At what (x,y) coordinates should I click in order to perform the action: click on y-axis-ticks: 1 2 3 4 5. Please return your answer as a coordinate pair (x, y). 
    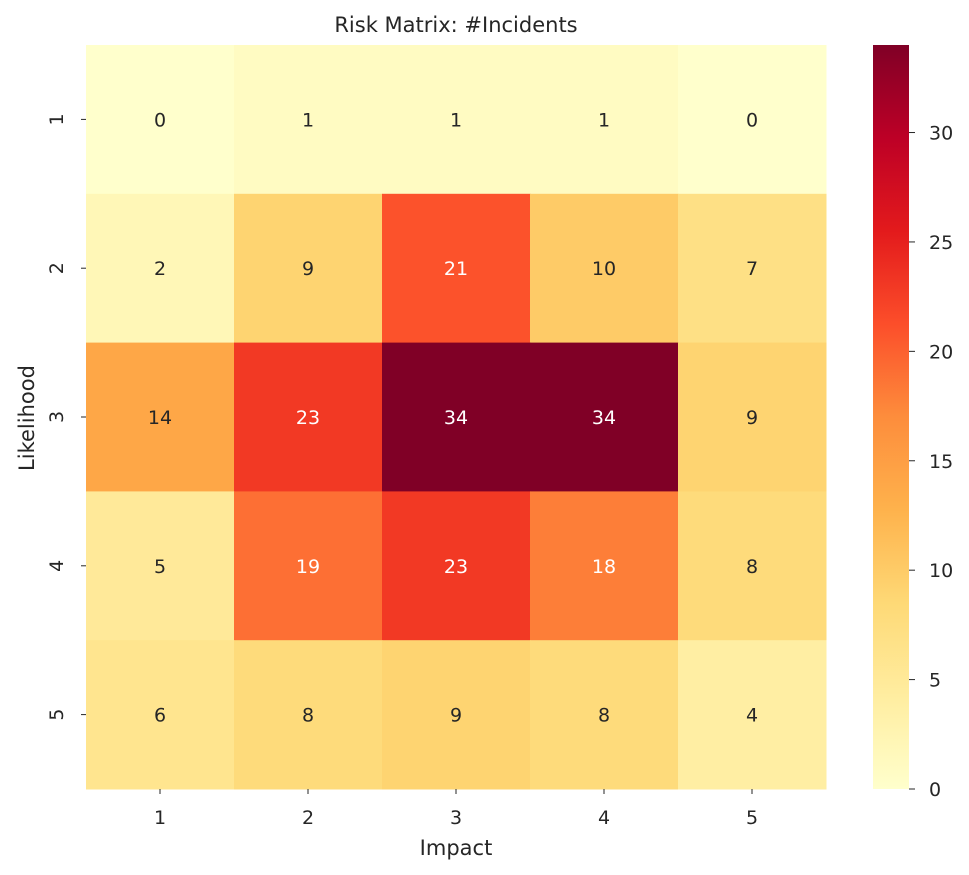
    Looking at the image, I should click on (66, 417).